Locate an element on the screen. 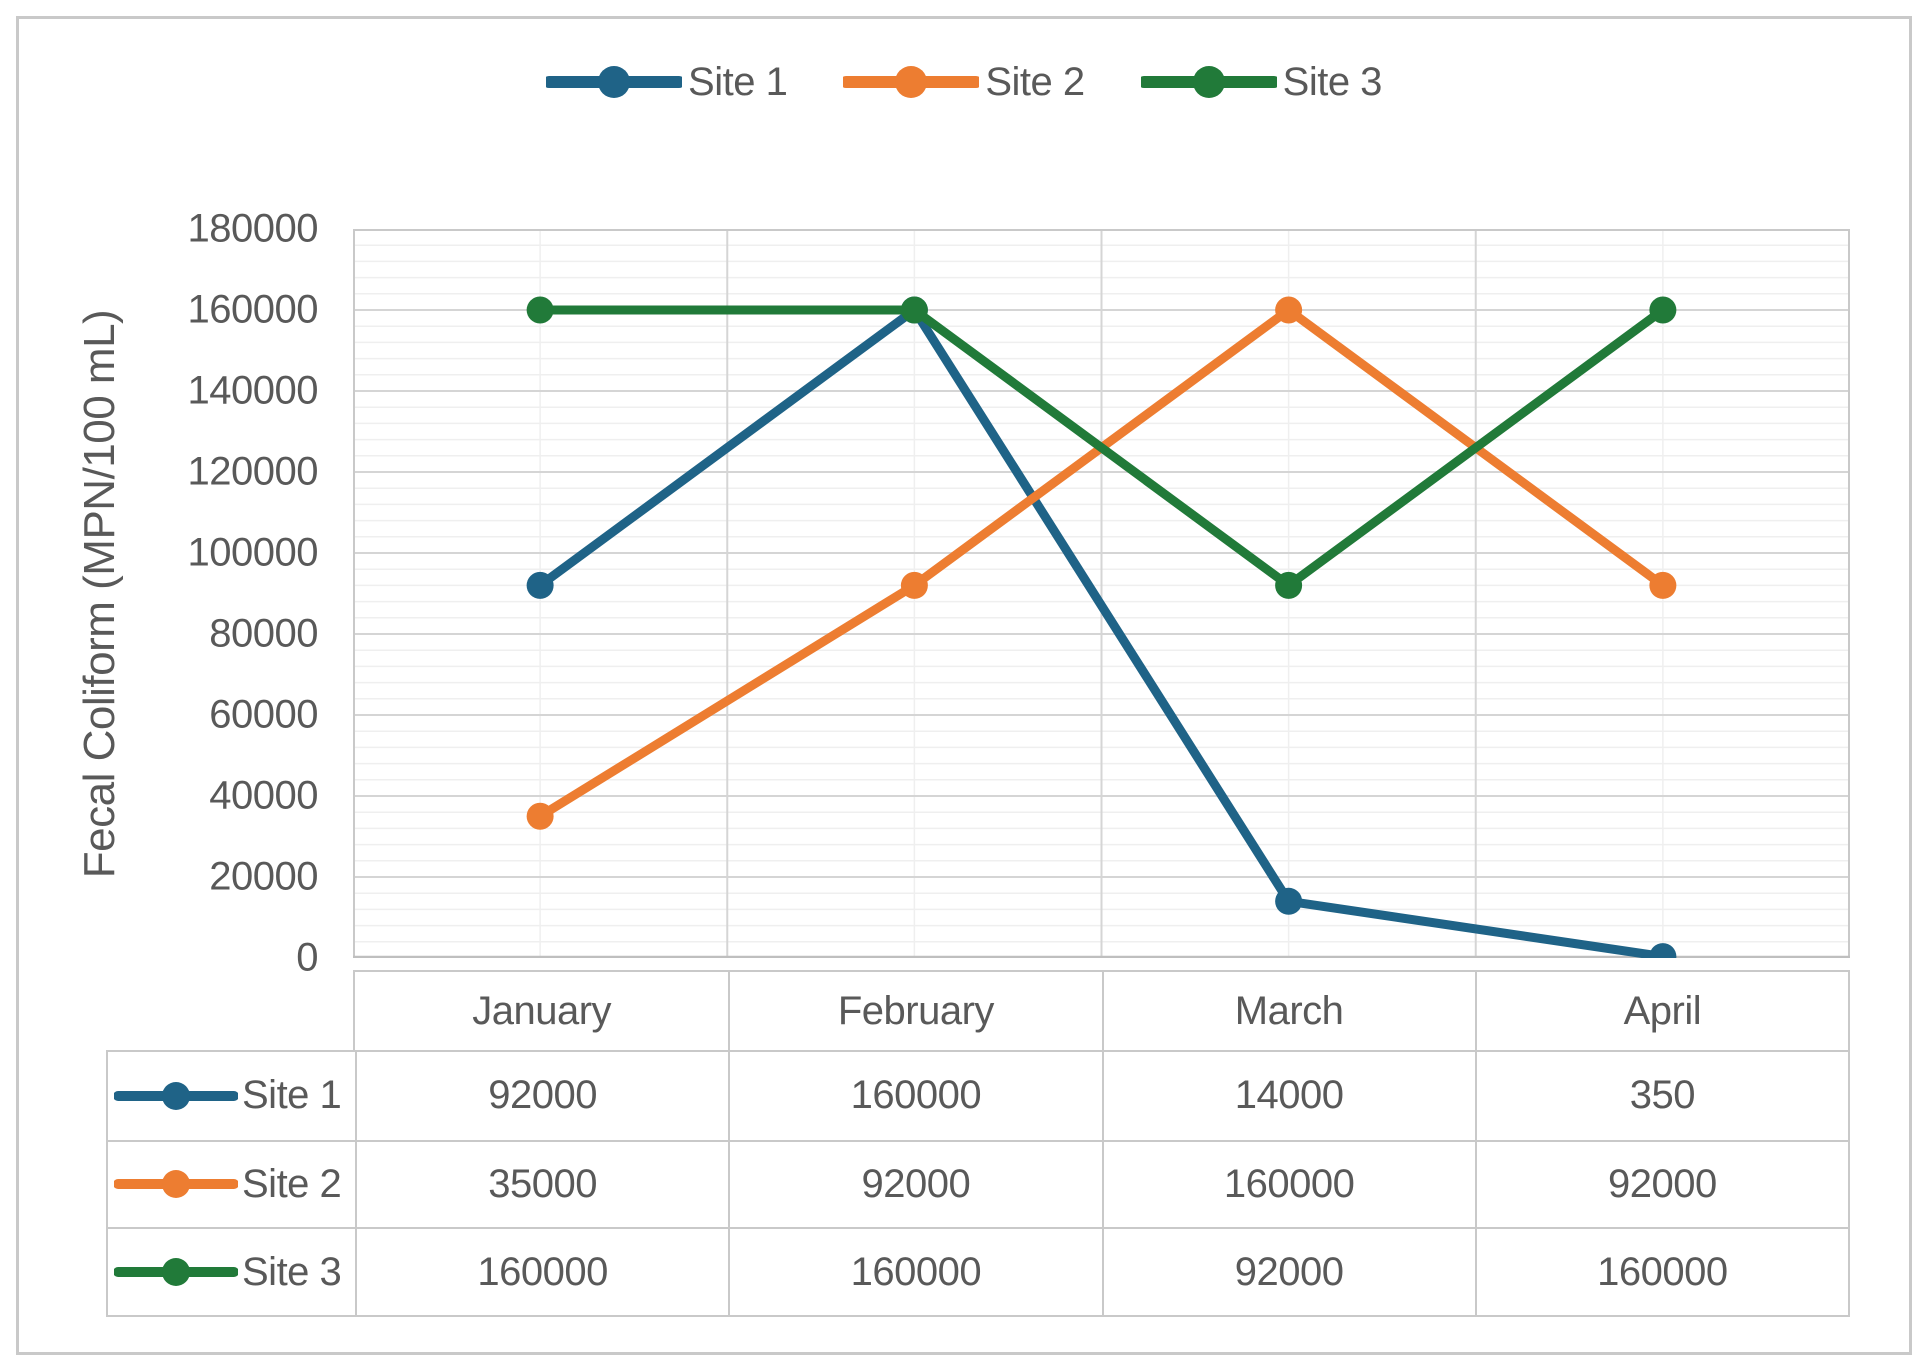 This screenshot has width=1928, height=1371. y-tick-label: 100000 is located at coordinates (253, 552).